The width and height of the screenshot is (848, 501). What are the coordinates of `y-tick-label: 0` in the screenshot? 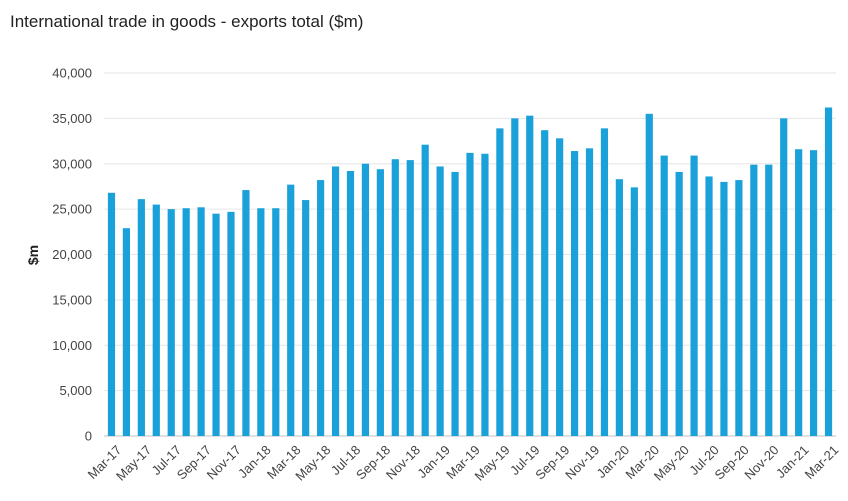 It's located at (88, 436).